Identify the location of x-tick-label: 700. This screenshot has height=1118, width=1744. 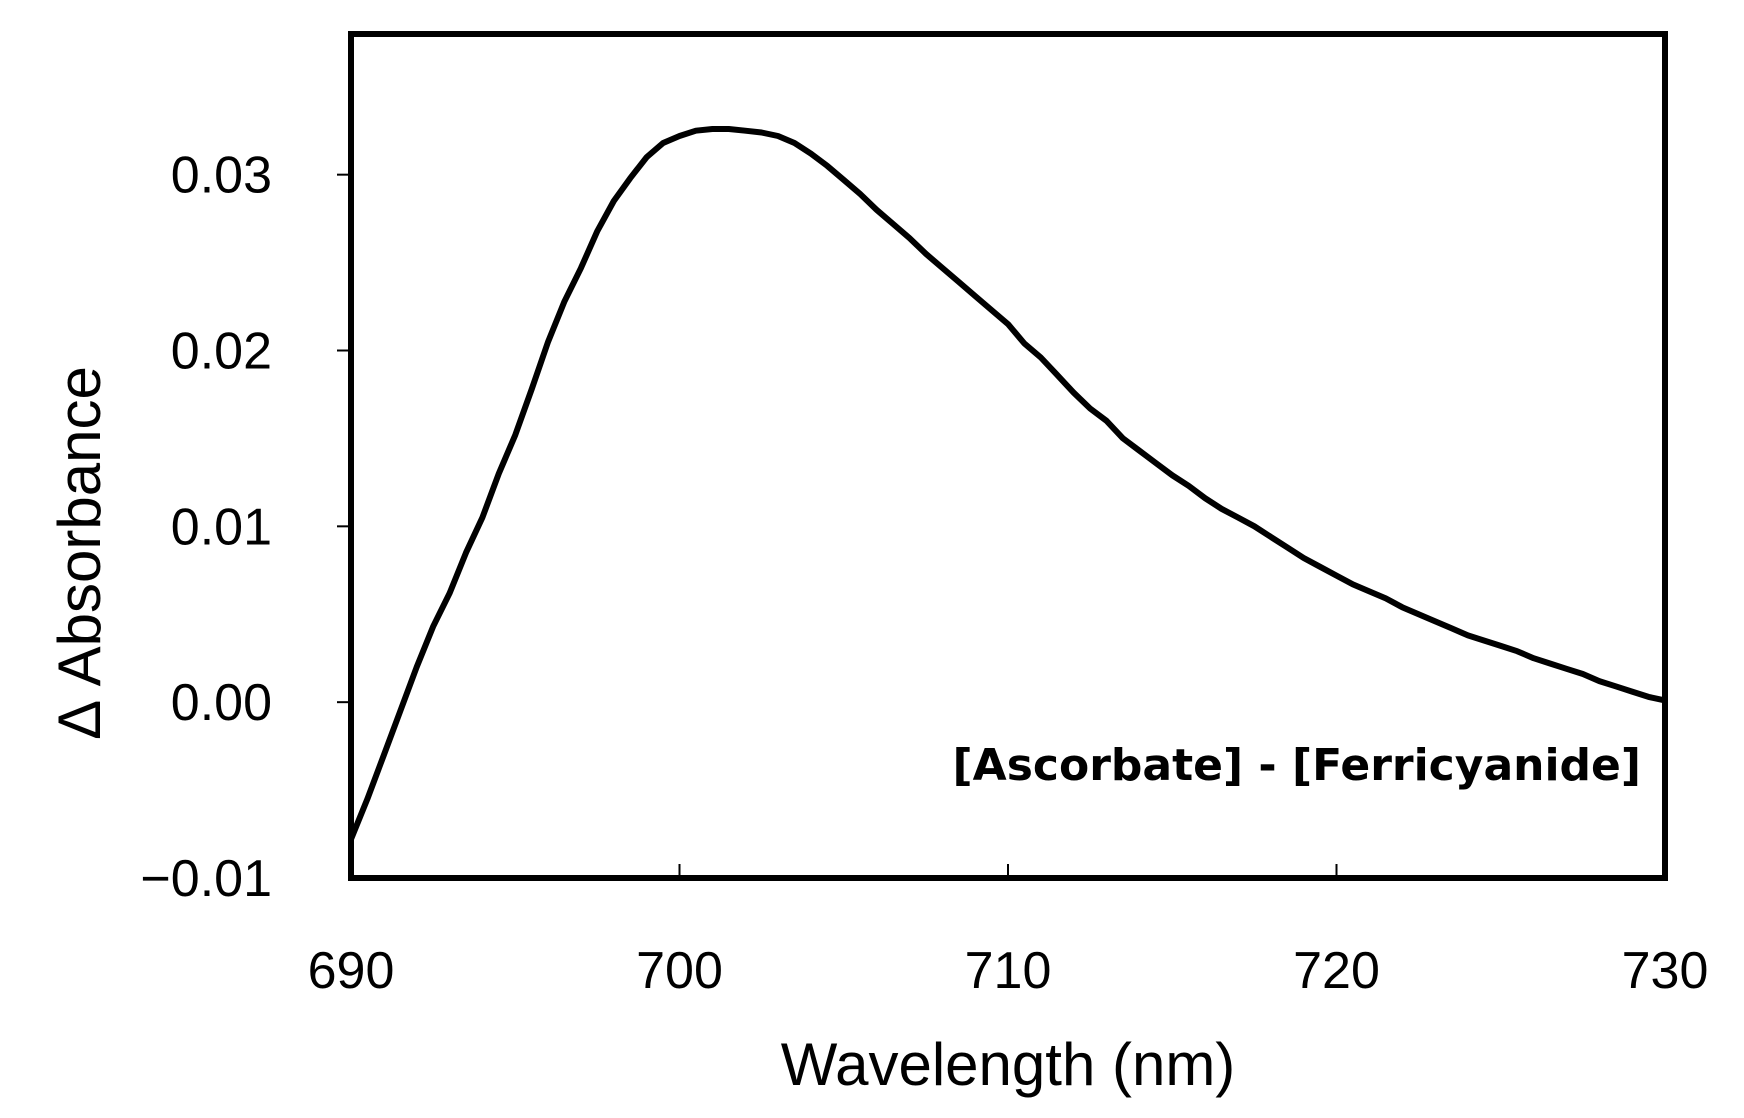
(679, 971).